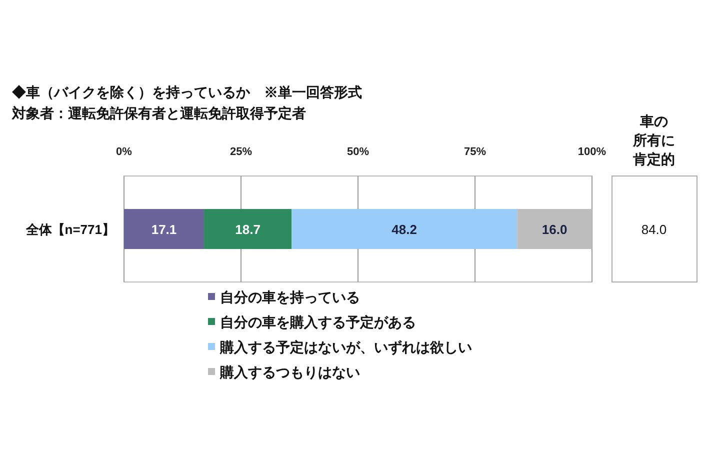 This screenshot has width=710, height=474. I want to click on text: 84.0, so click(654, 229).